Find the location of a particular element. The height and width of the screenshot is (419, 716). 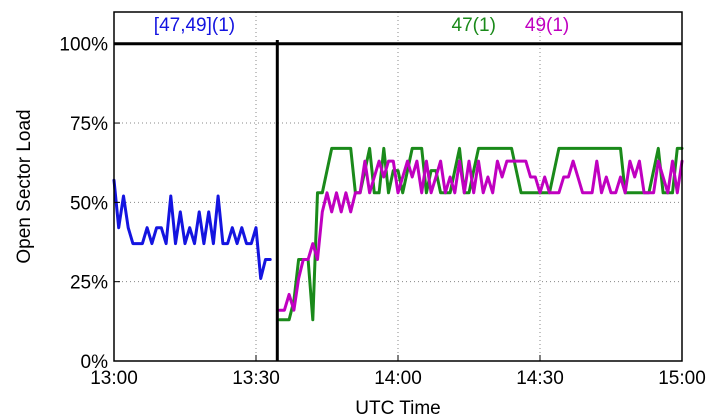

y-tick-label: 100% is located at coordinates (83, 45).